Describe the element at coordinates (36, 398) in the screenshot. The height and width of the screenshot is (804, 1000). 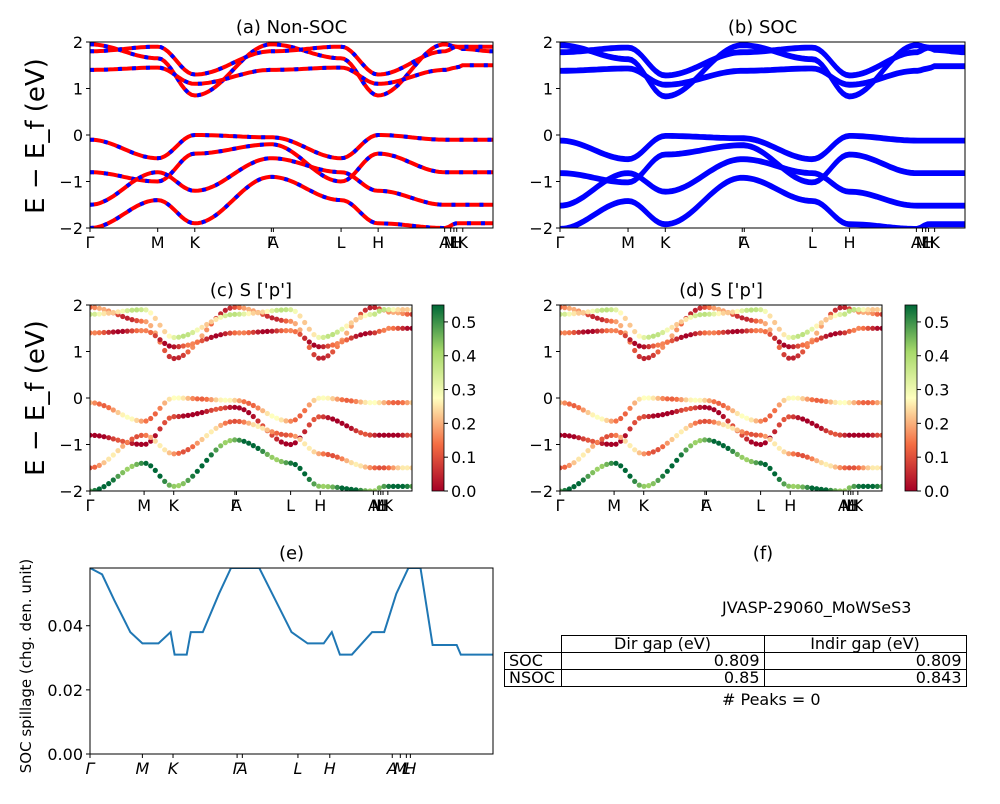
I see `ylabel-middle: E − E_f (eV)` at that location.